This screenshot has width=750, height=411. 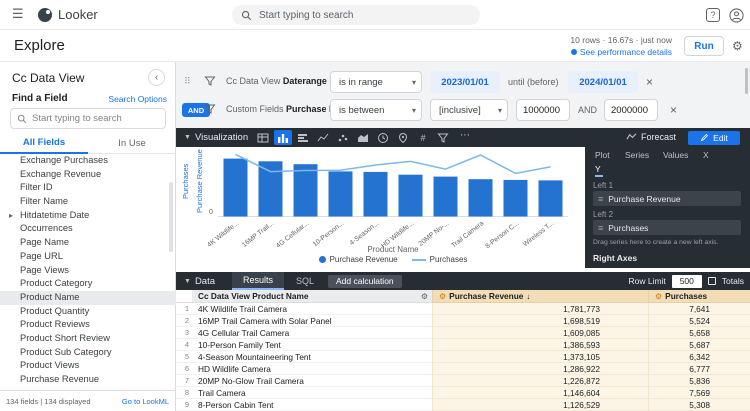 I want to click on viz-type-scatter-icon, so click(x=343, y=137).